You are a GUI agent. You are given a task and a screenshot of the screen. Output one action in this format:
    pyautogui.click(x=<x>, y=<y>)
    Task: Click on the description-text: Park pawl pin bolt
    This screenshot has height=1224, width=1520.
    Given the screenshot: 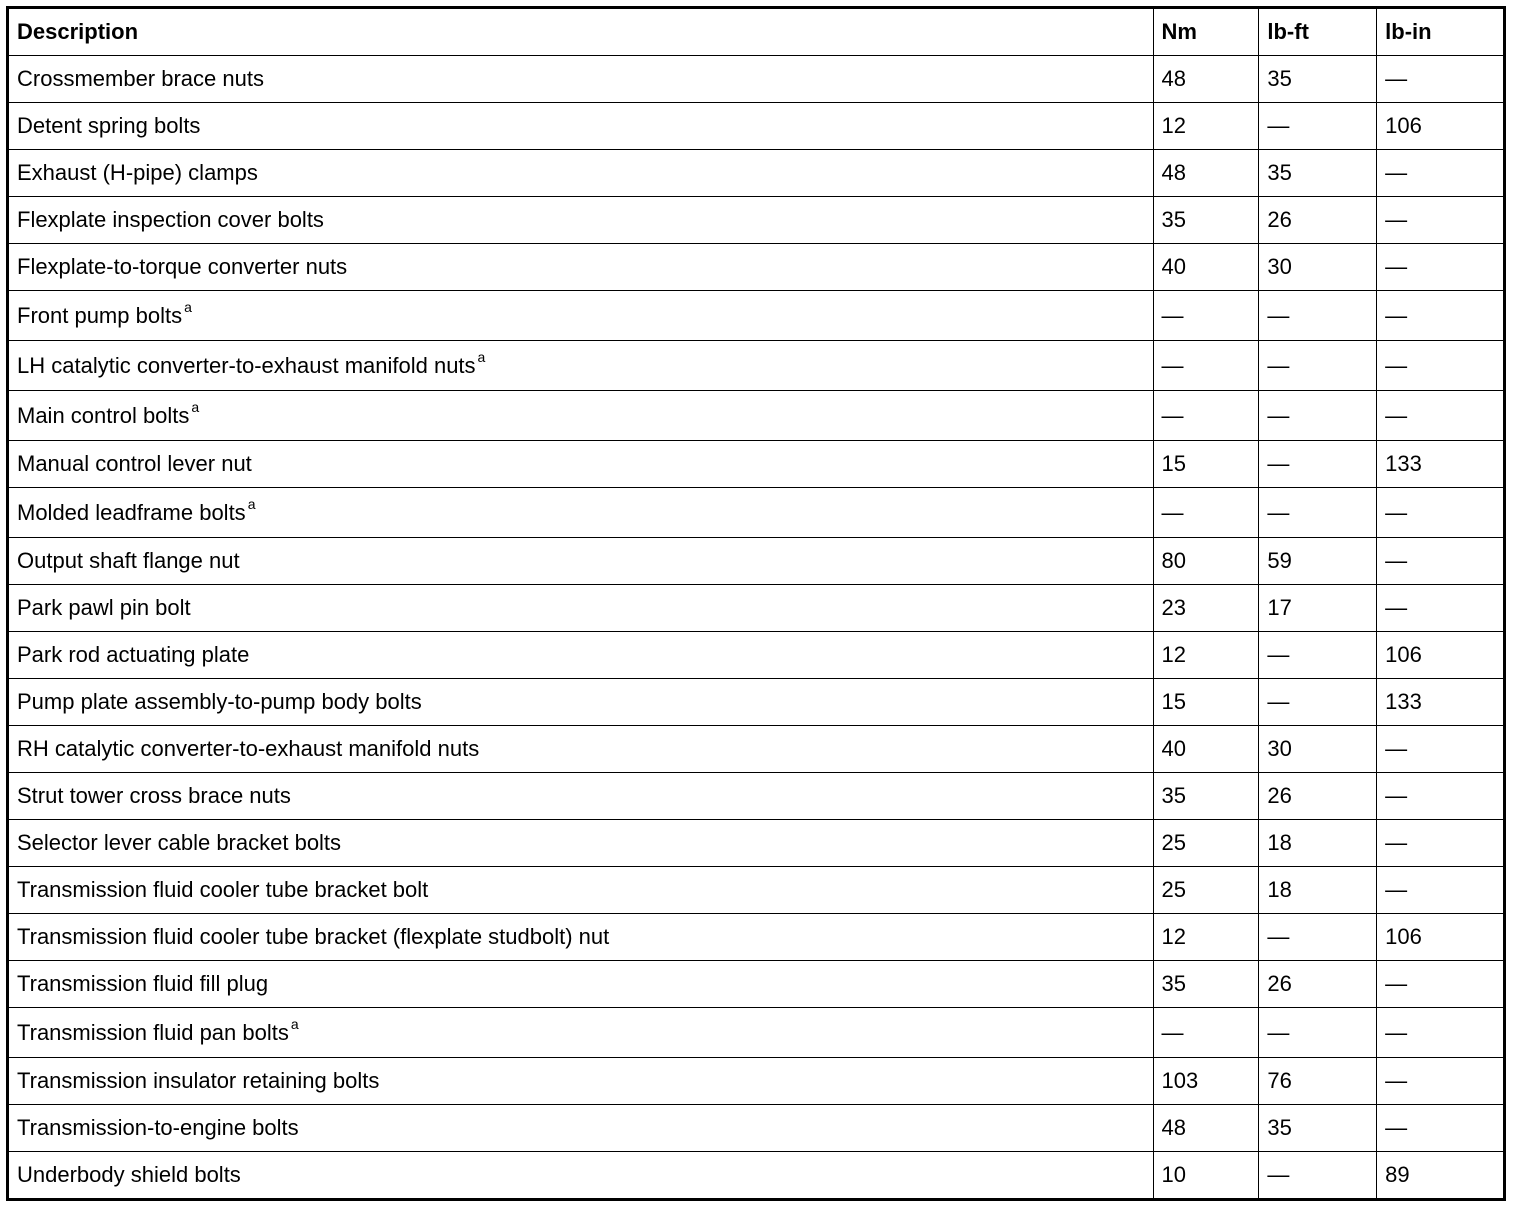 What is the action you would take?
    pyautogui.click(x=104, y=607)
    